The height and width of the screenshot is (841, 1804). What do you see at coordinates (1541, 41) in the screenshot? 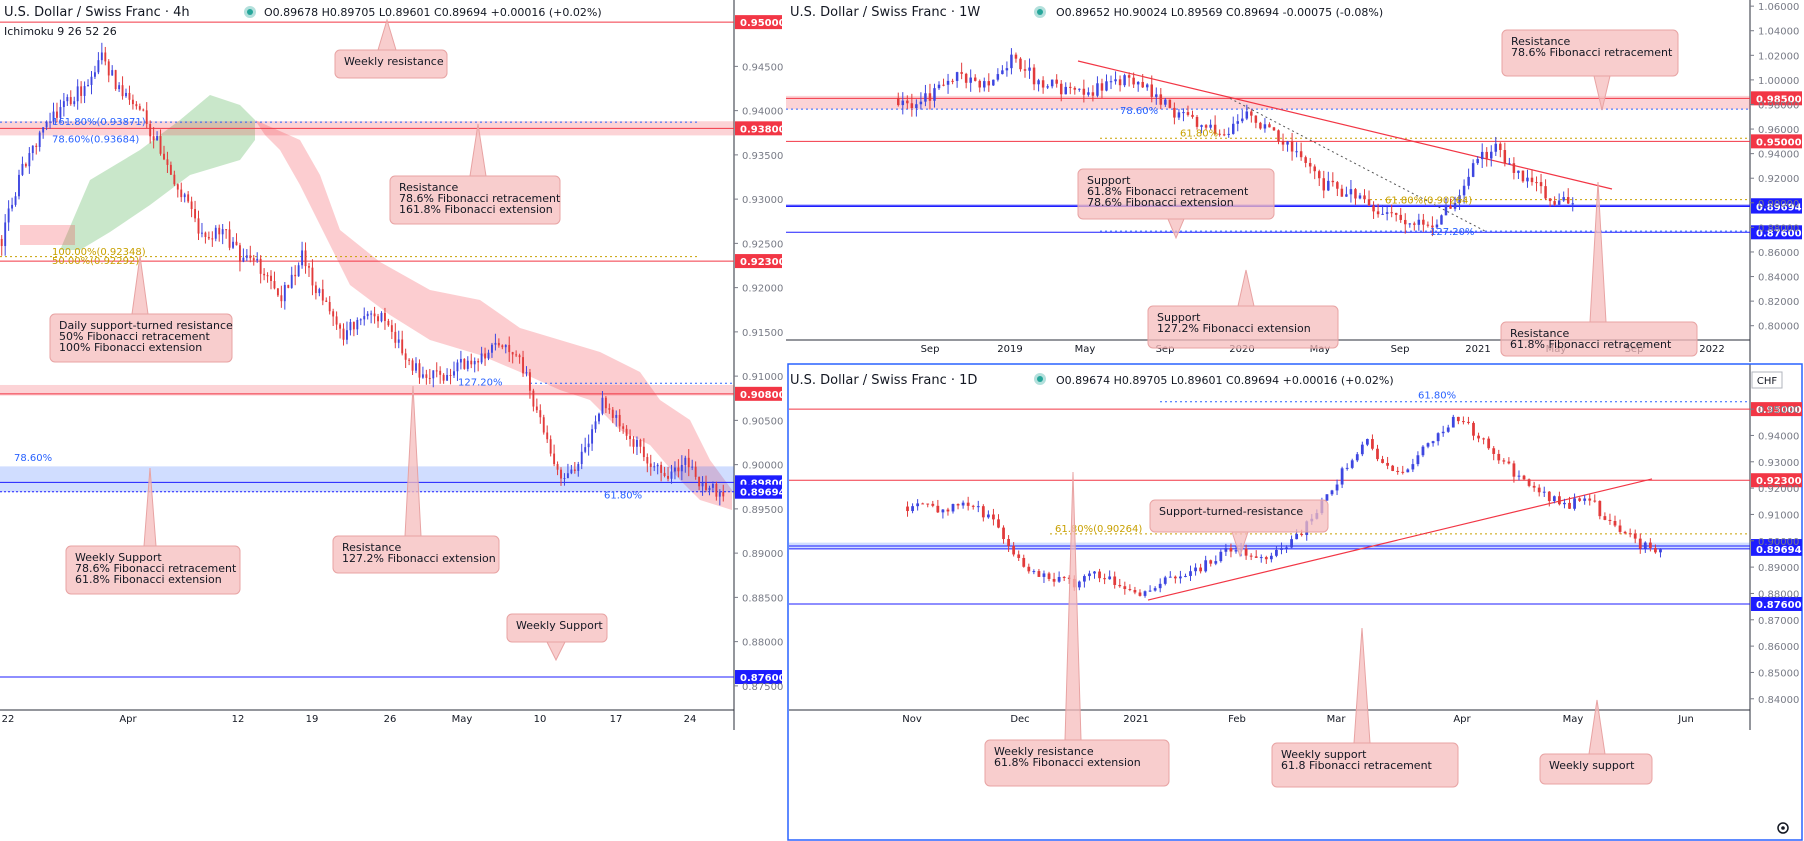
I see `callout-text: Resistance` at bounding box center [1541, 41].